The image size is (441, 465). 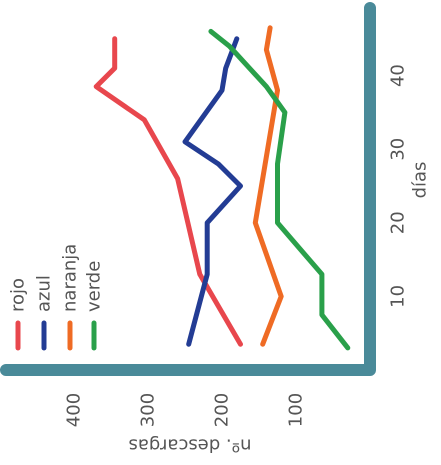 What do you see at coordinates (18, 295) in the screenshot?
I see `legend-label-rojo: rojo` at bounding box center [18, 295].